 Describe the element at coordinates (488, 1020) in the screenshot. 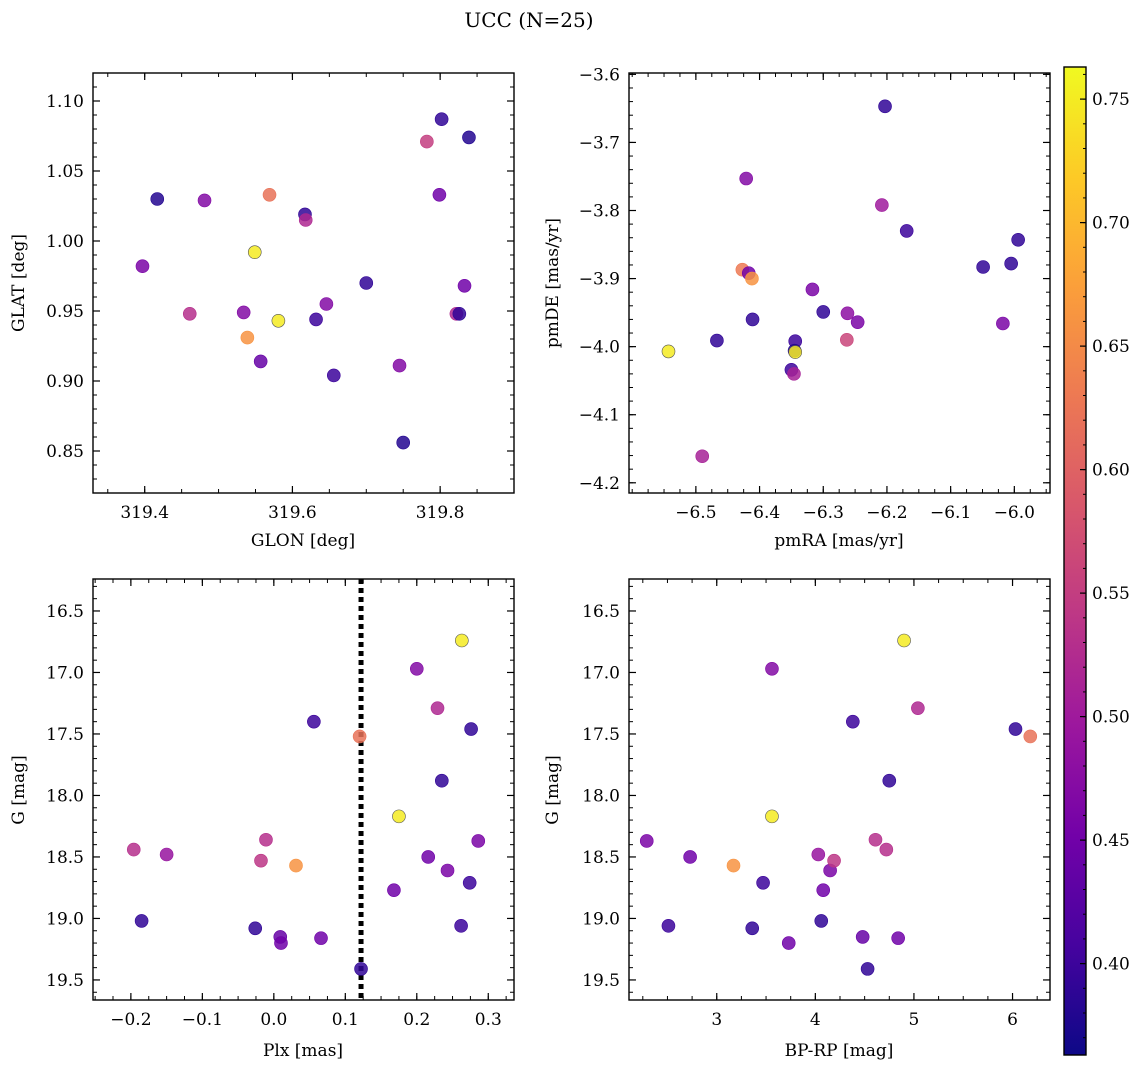

I see `x-tick-label: 0.3` at that location.